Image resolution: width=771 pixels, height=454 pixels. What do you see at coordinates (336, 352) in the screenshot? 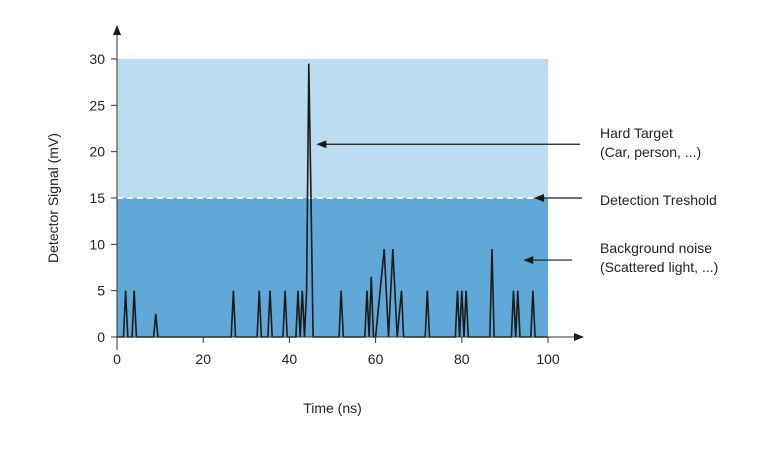
I see `x-ticks: 0 20 40 60 80 100` at bounding box center [336, 352].